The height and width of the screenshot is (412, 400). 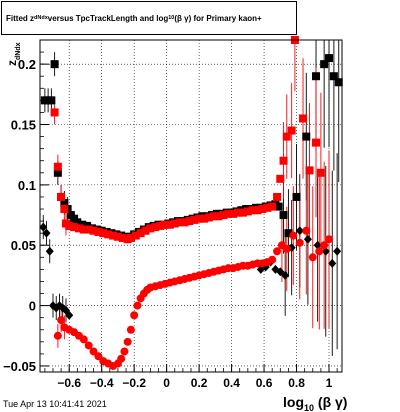 What do you see at coordinates (41, 18) in the screenshot?
I see `title-sub1: dNdx` at bounding box center [41, 18].